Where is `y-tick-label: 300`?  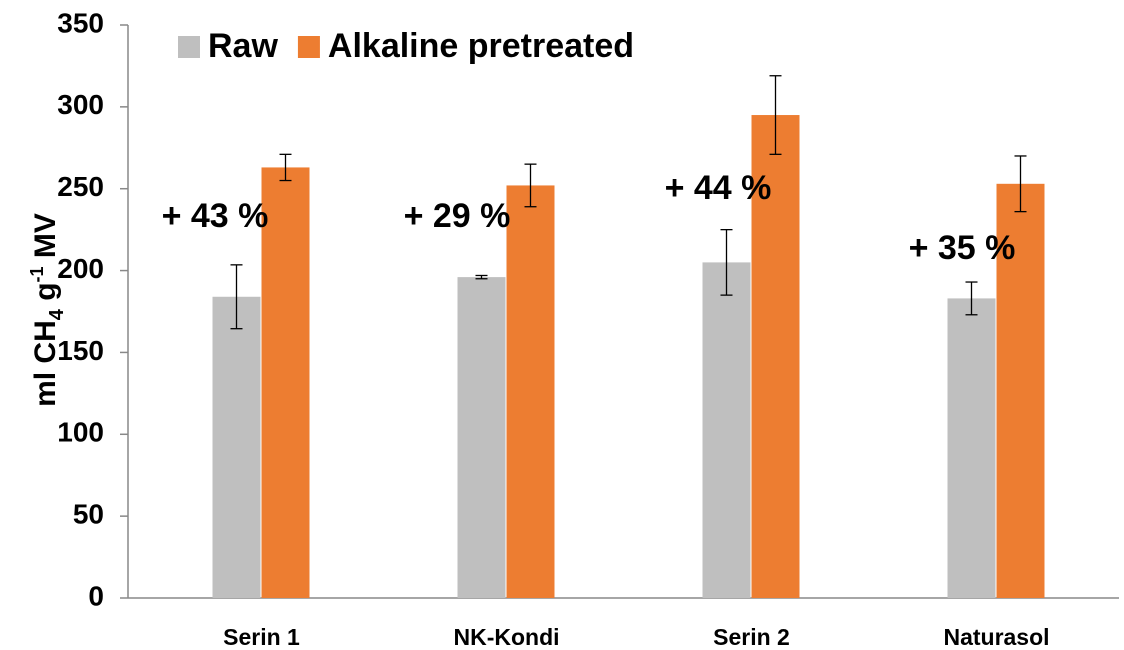
y-tick-label: 300 is located at coordinates (80, 104).